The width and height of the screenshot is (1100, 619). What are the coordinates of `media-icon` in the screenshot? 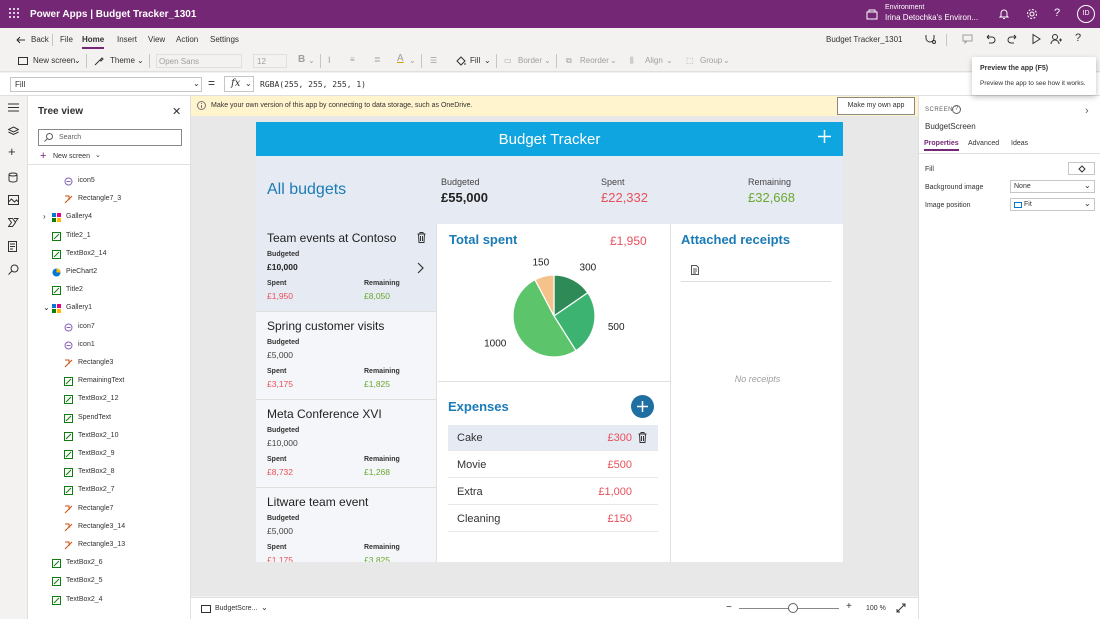 It's located at (13, 200).